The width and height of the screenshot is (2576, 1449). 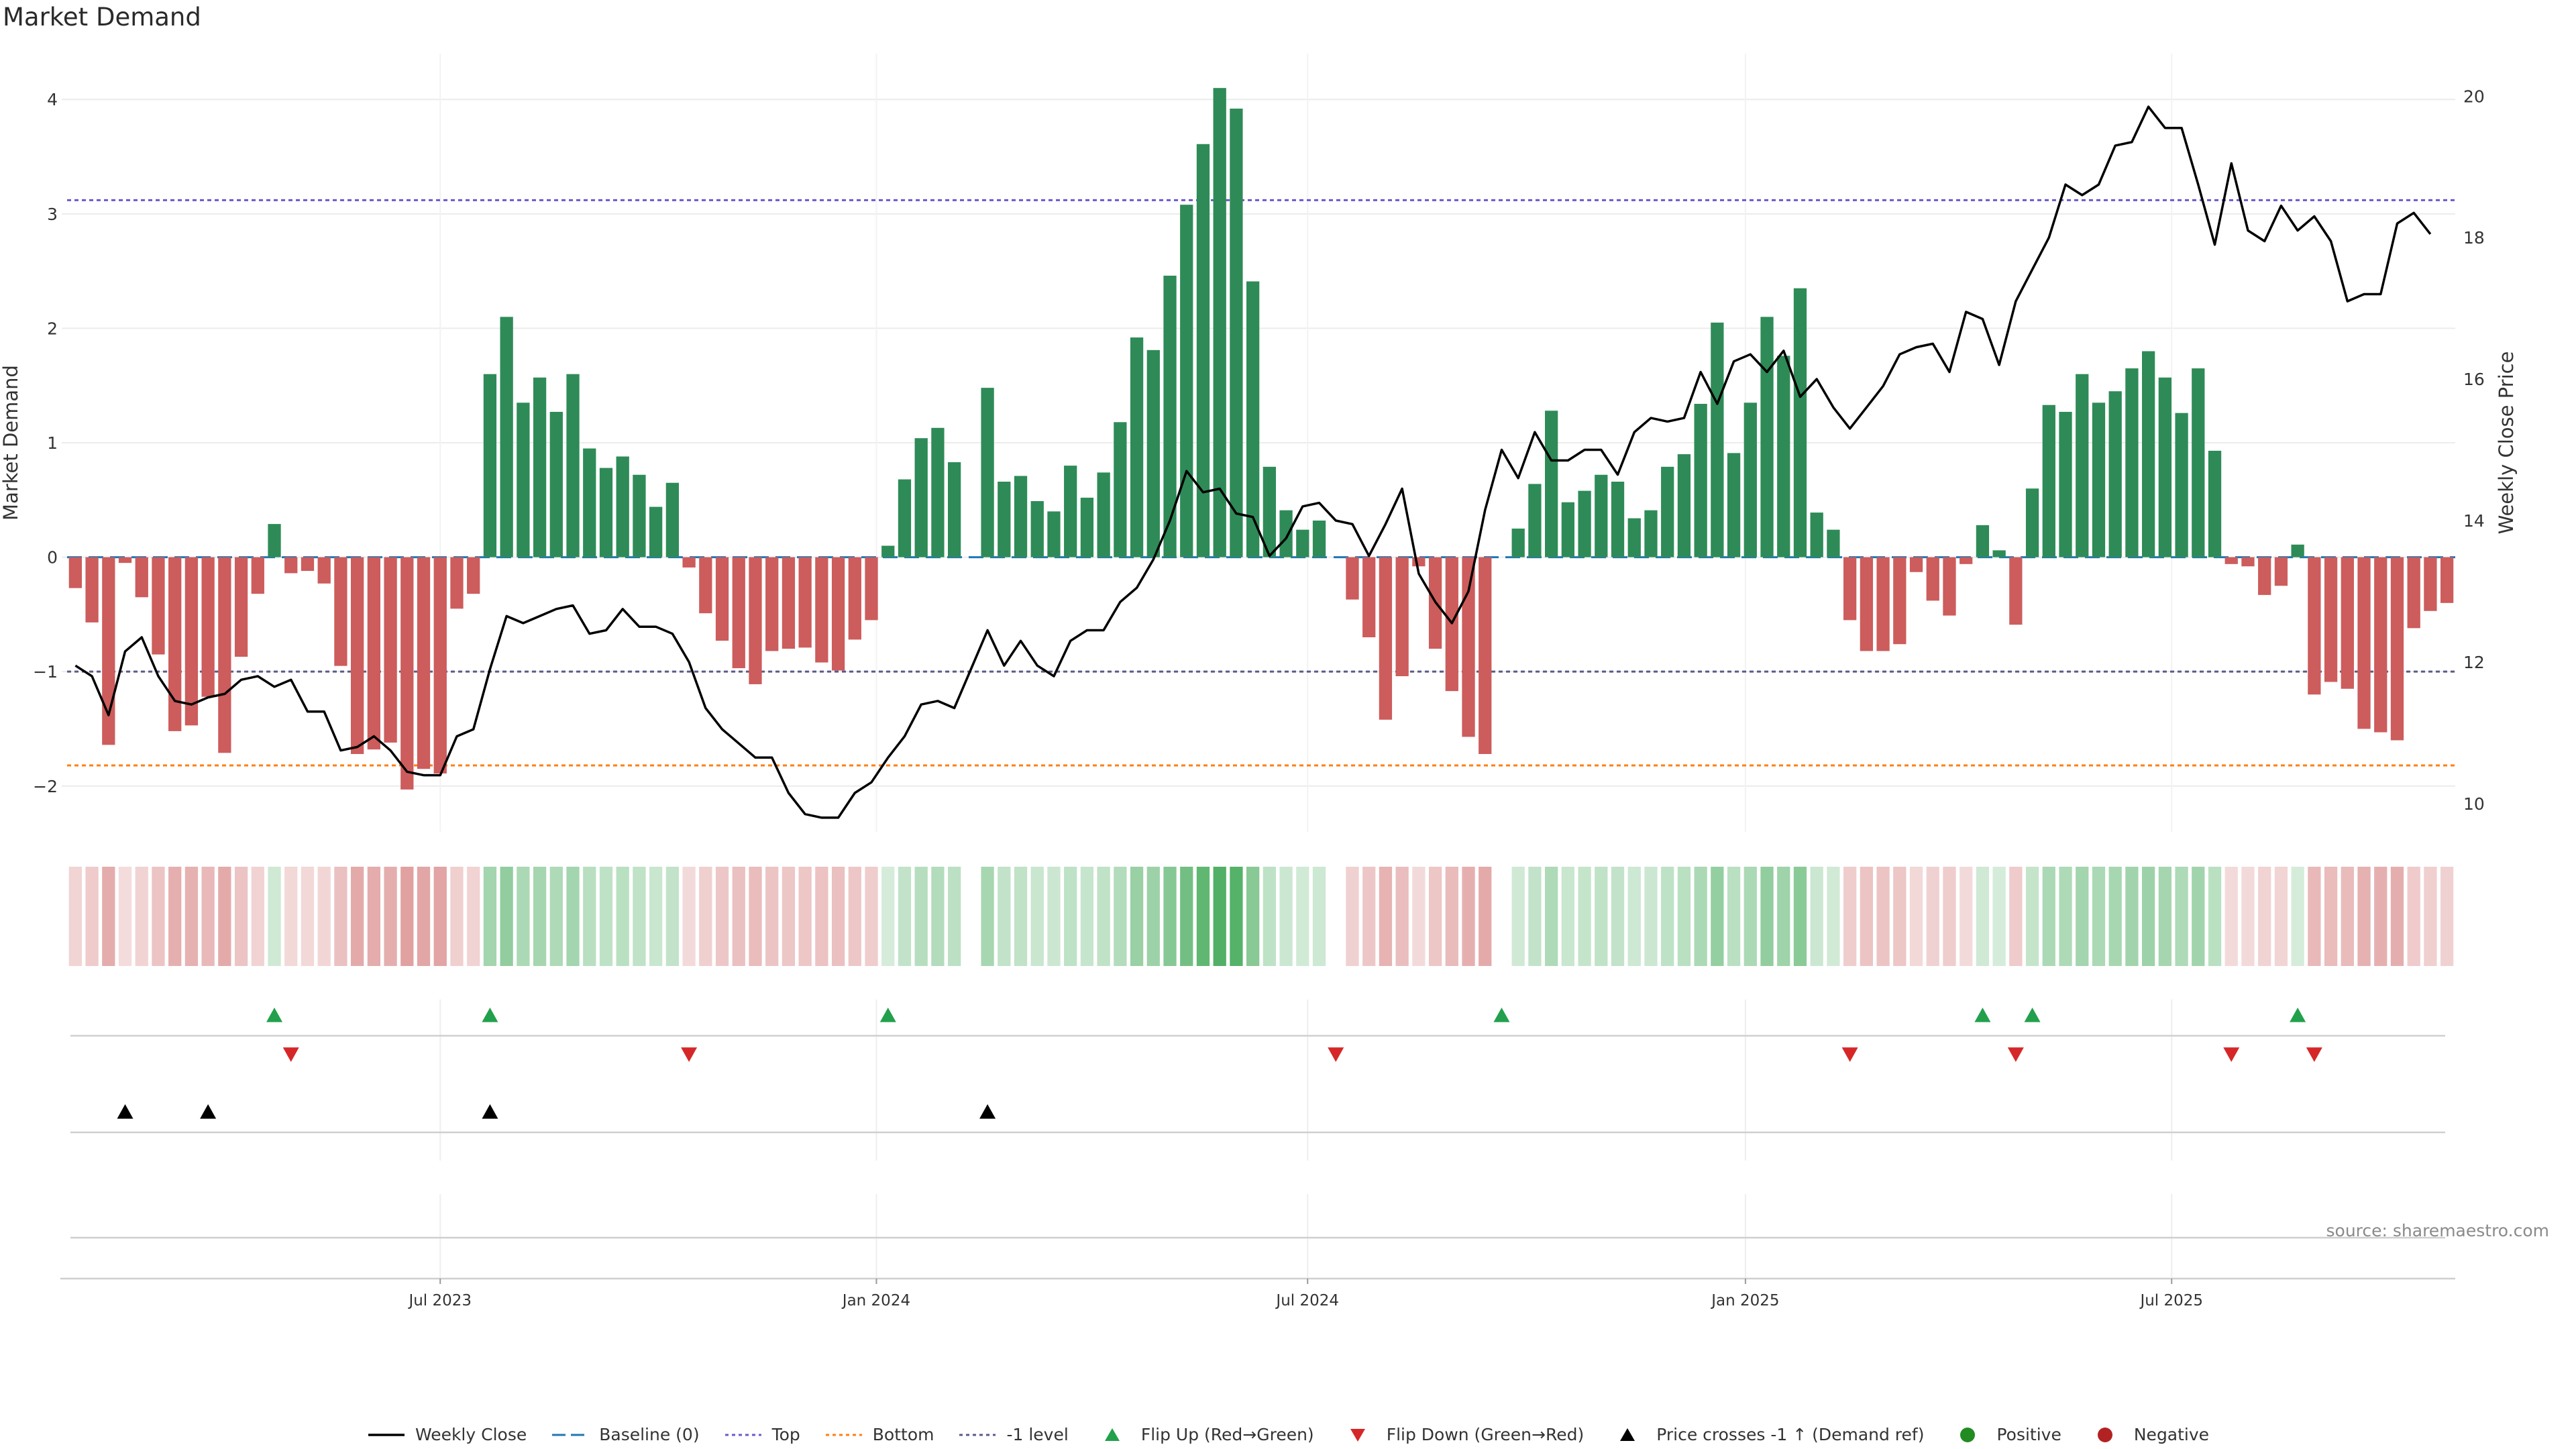 I want to click on legend-label: Top, so click(x=785, y=1434).